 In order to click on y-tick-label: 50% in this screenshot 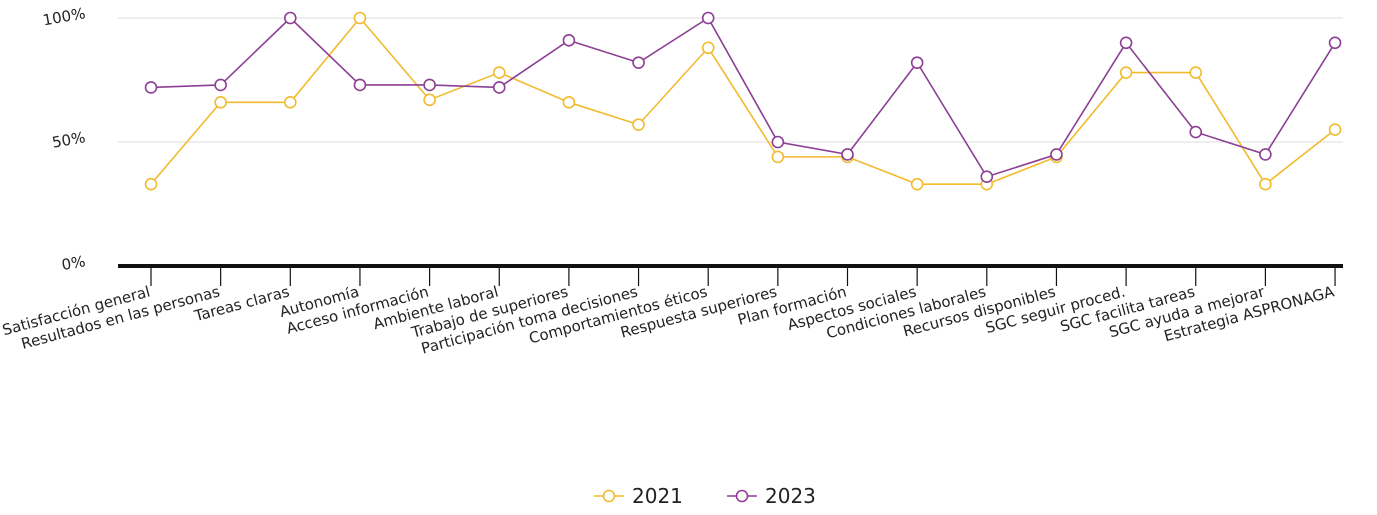, I will do `click(69, 140)`.